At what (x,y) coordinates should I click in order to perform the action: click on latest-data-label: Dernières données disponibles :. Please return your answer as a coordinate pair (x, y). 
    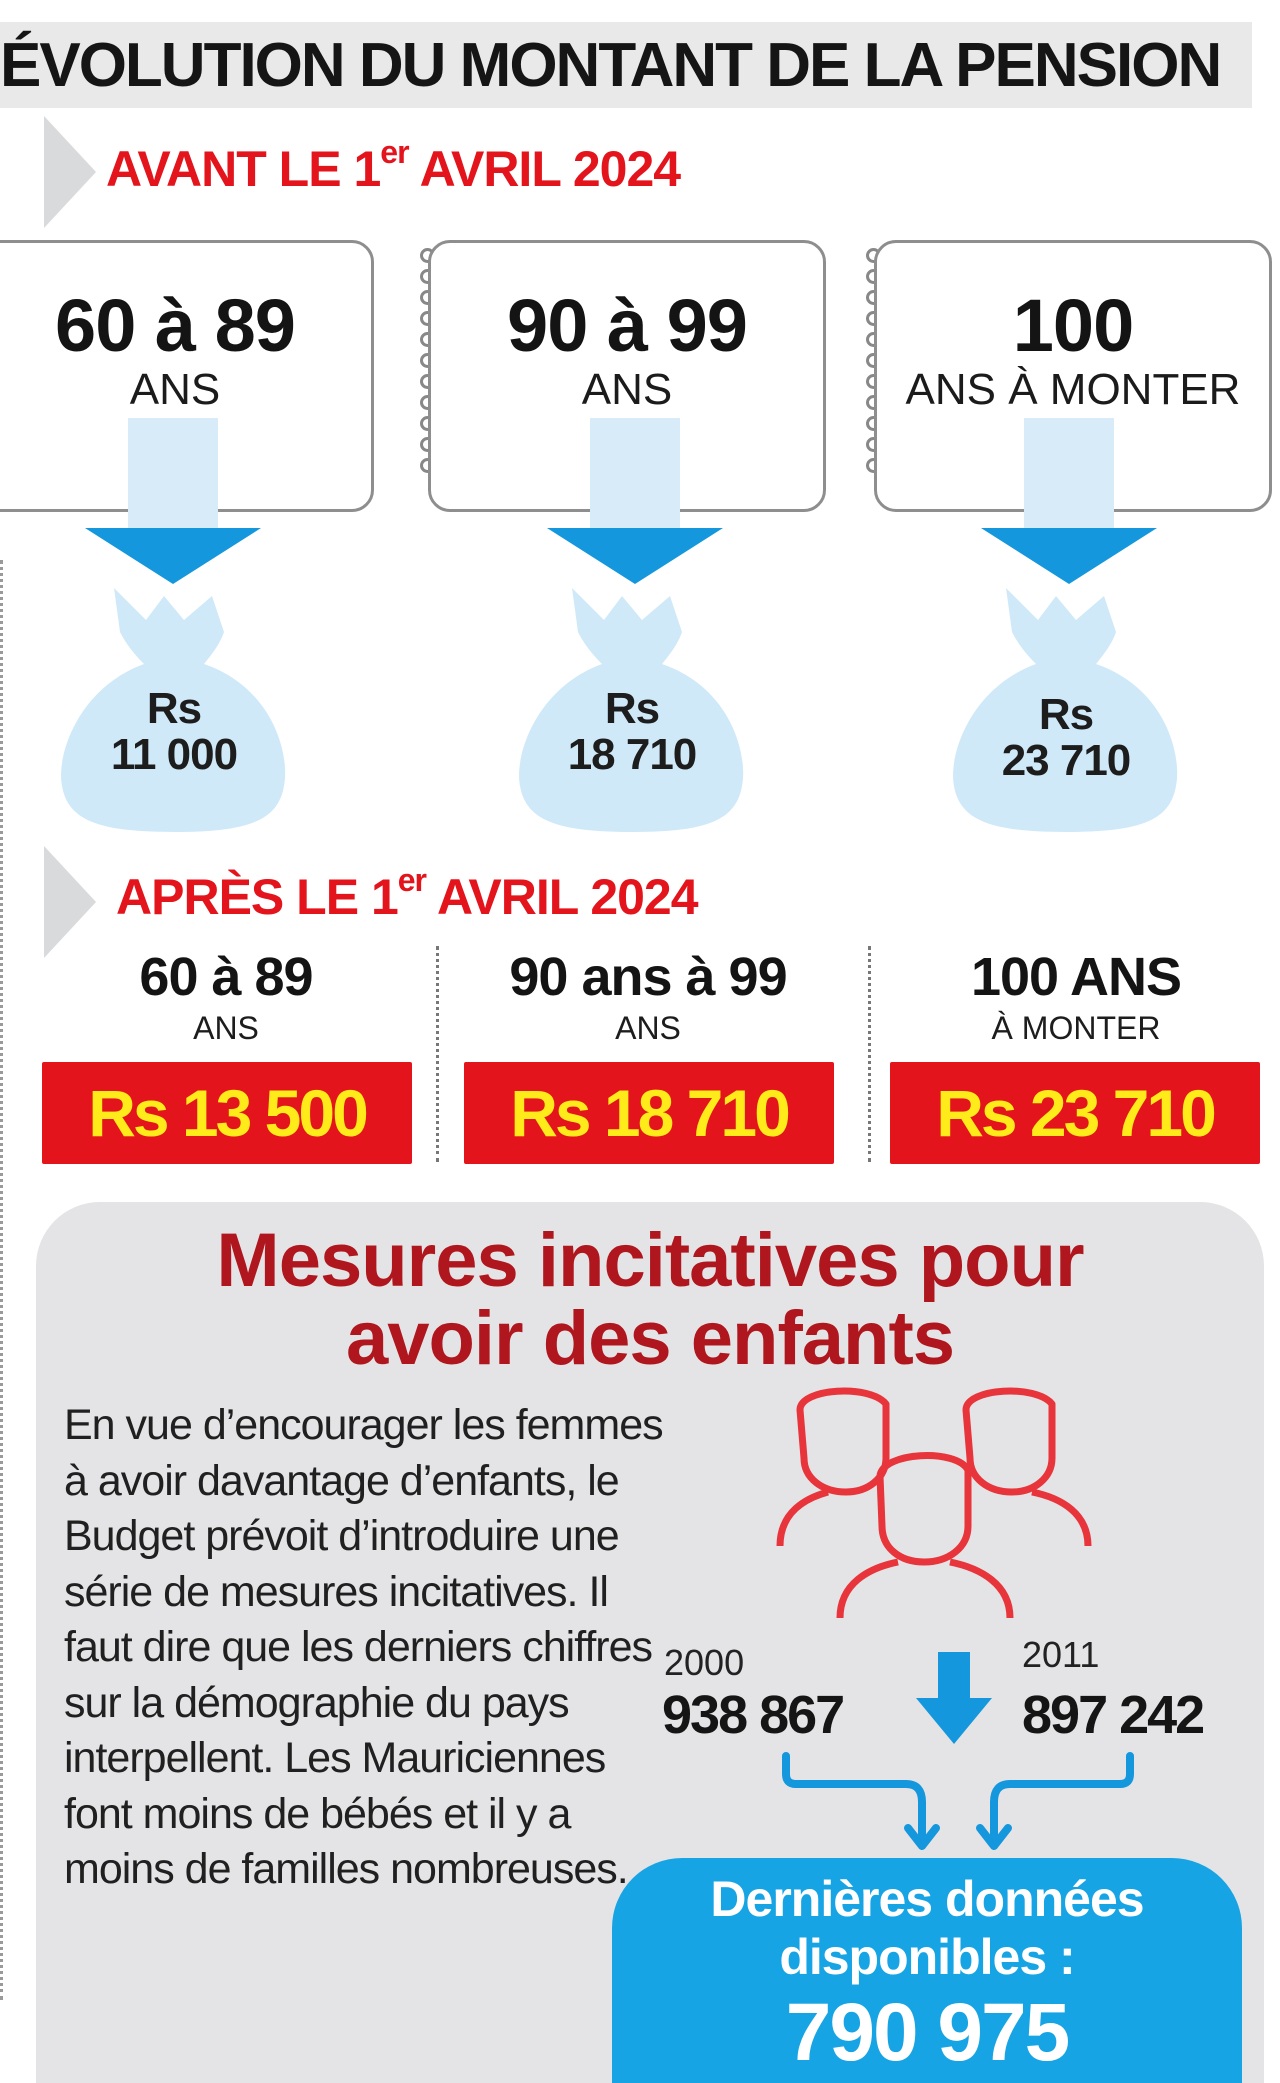
    Looking at the image, I should click on (927, 1928).